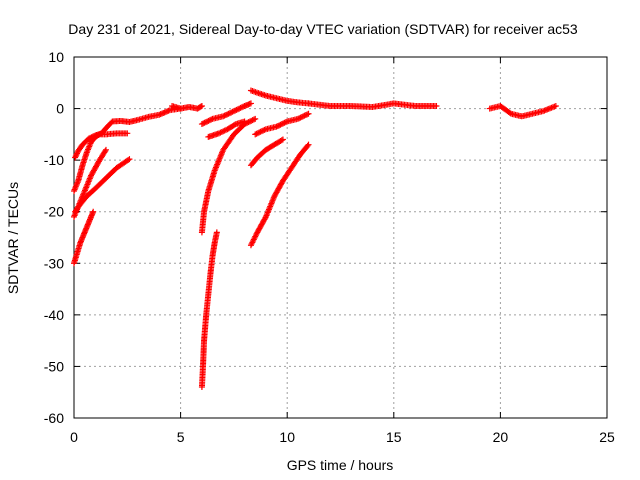 This screenshot has height=480, width=640. What do you see at coordinates (372, 105) in the screenshot?
I see `series-arc-11-17h` at bounding box center [372, 105].